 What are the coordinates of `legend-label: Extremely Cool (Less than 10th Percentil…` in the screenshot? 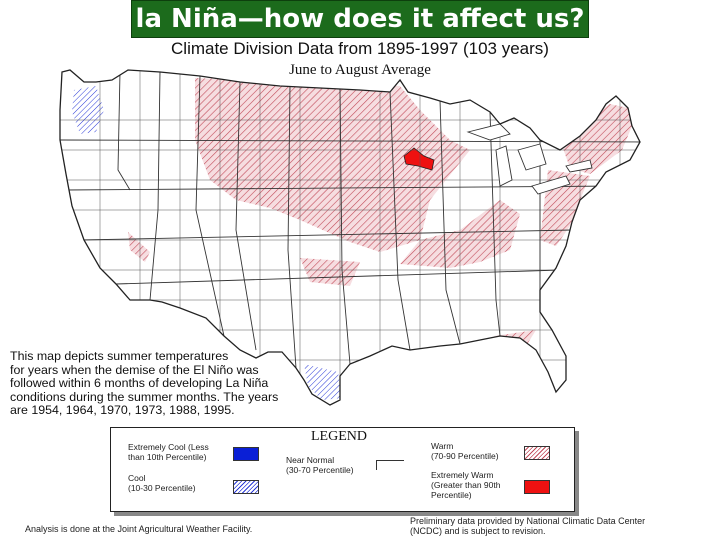 It's located at (168, 452).